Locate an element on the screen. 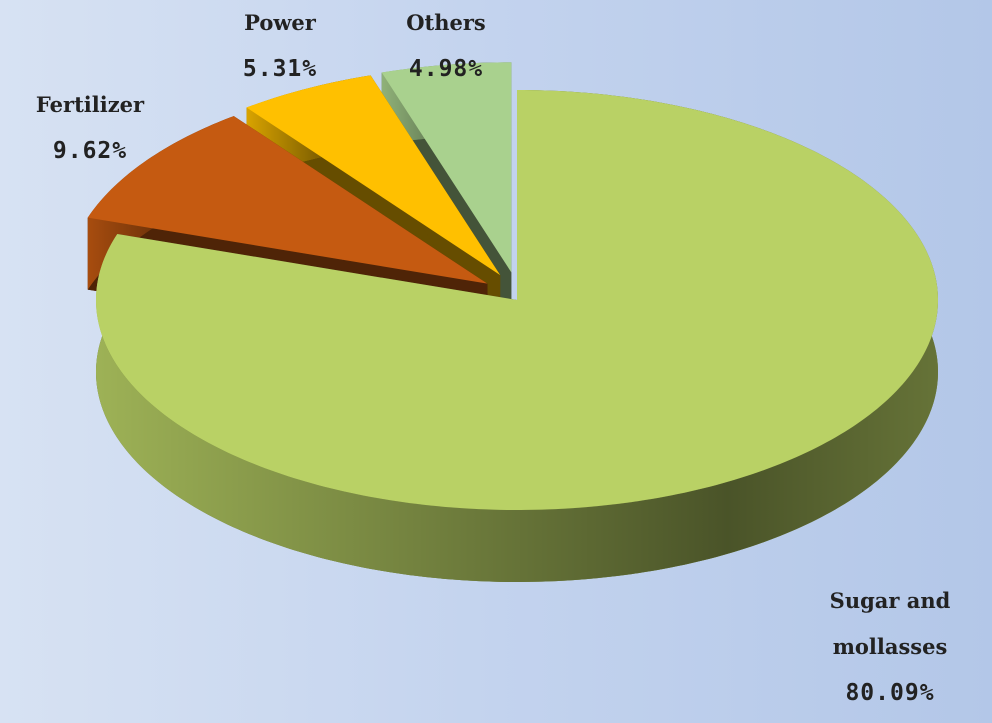 This screenshot has width=992, height=723. category-label: Power is located at coordinates (280, 22).